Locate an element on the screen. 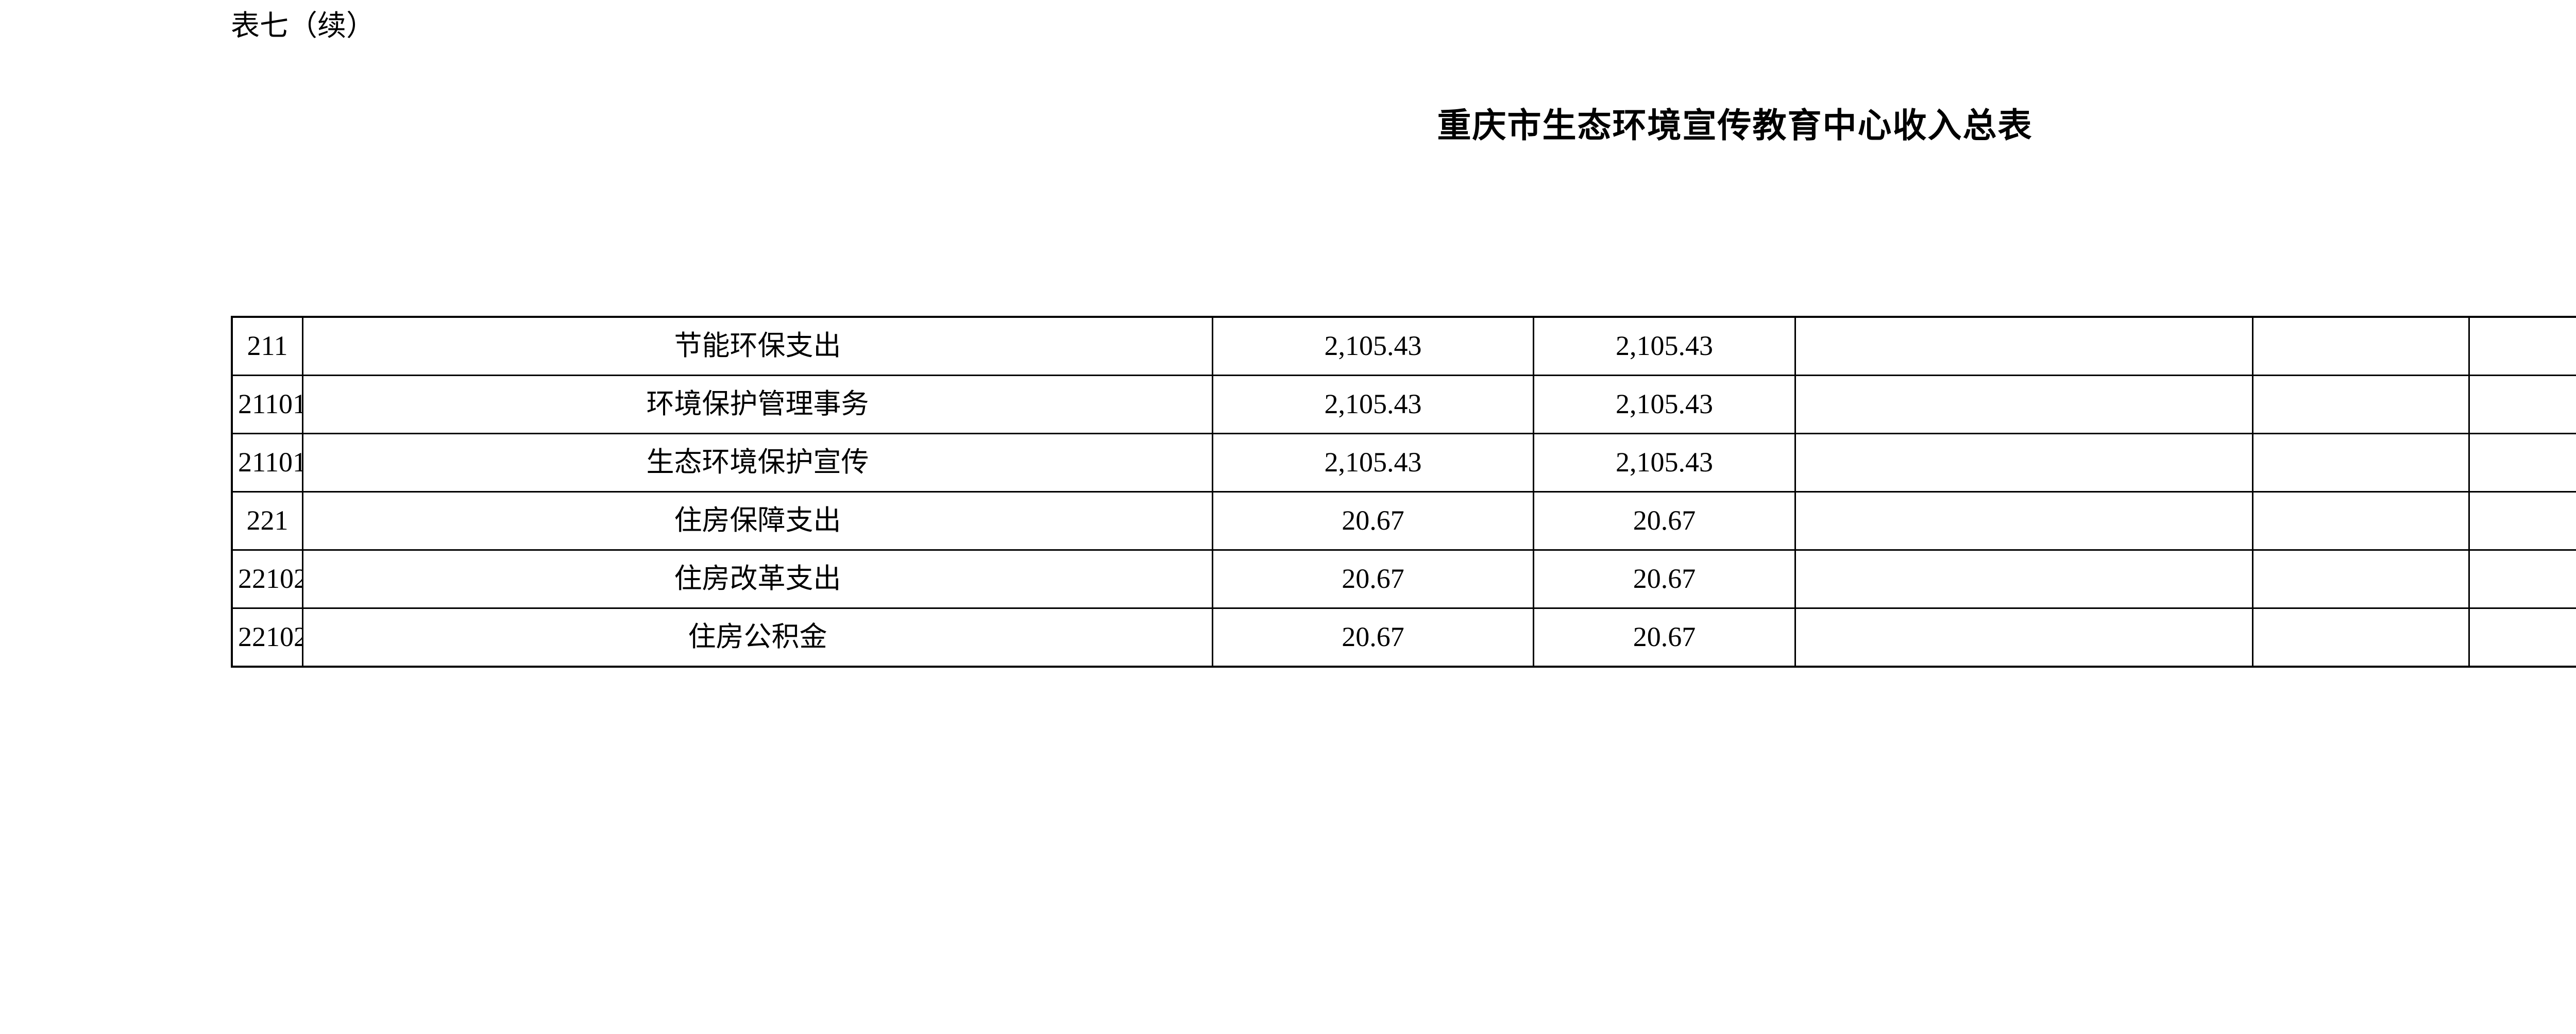 The image size is (2576, 1034). table-row: 211 节能环保支出 2,105.43 2,105.43 is located at coordinates (1403, 346).